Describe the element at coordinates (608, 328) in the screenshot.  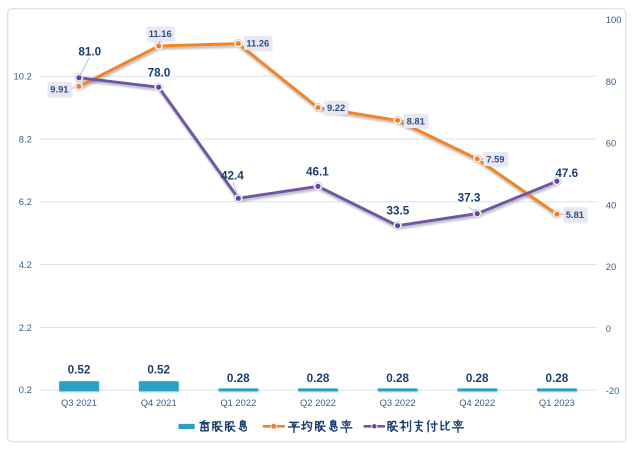
I see `svg-text: 0` at that location.